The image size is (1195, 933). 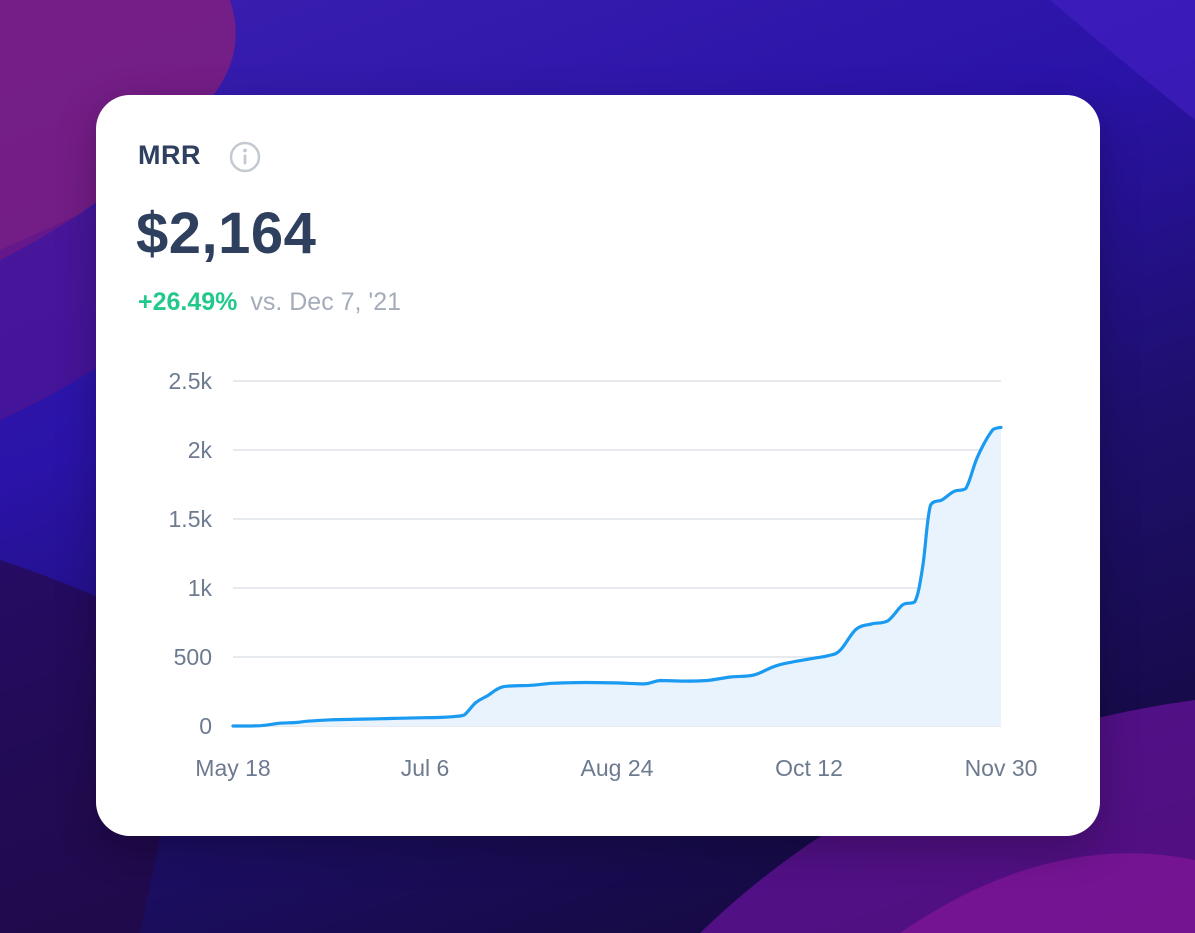 I want to click on y-axis-ticks: 0 500 1k 1.5k 2k 2.5k, so click(x=191, y=553).